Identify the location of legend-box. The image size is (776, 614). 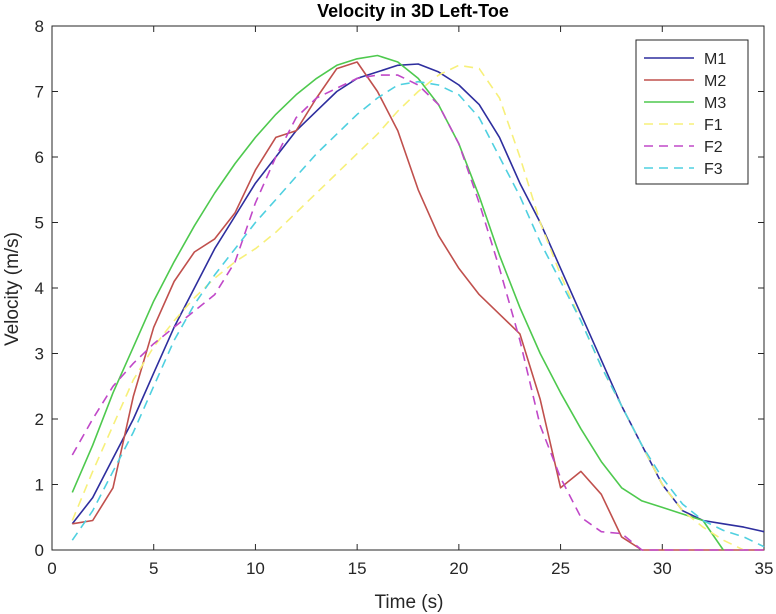
(692, 112).